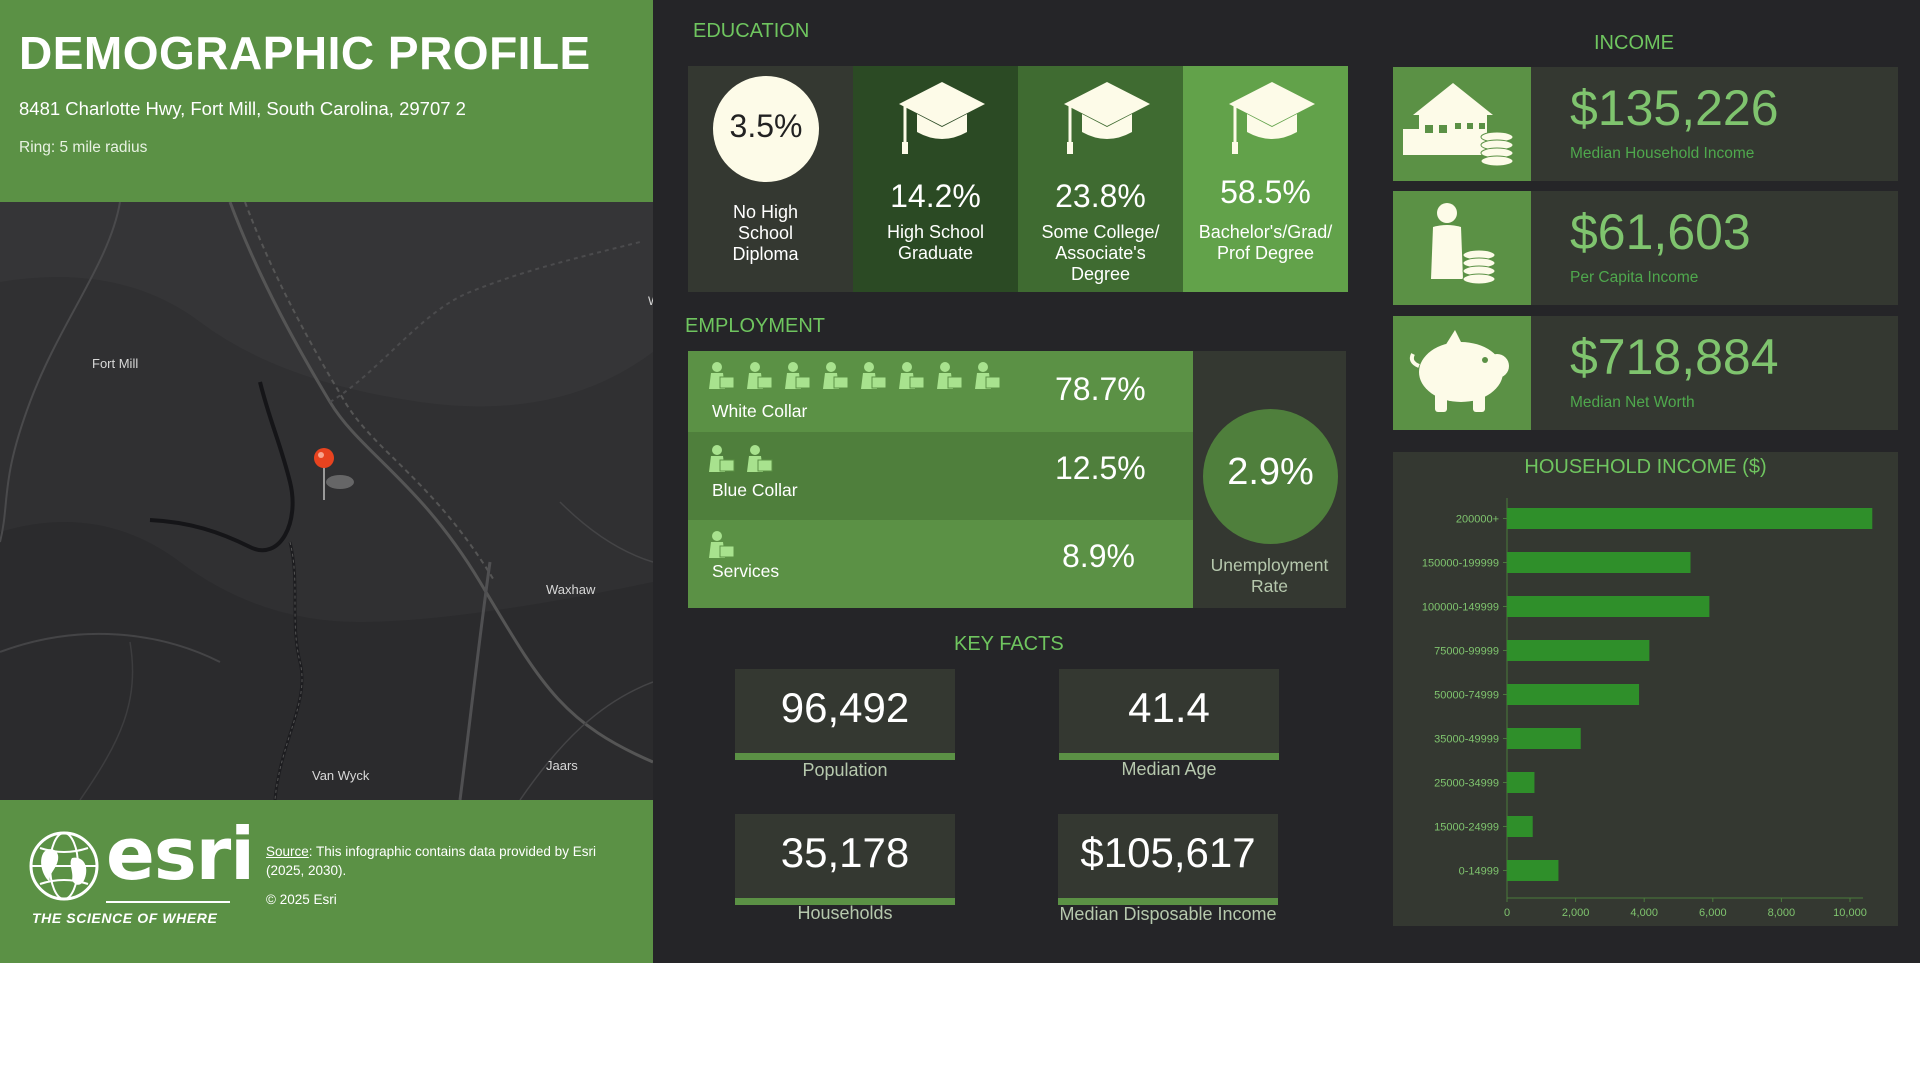 Image resolution: width=1920 pixels, height=1080 pixels. Describe the element at coordinates (1662, 153) in the screenshot. I see `income-label: Median Household Income` at that location.